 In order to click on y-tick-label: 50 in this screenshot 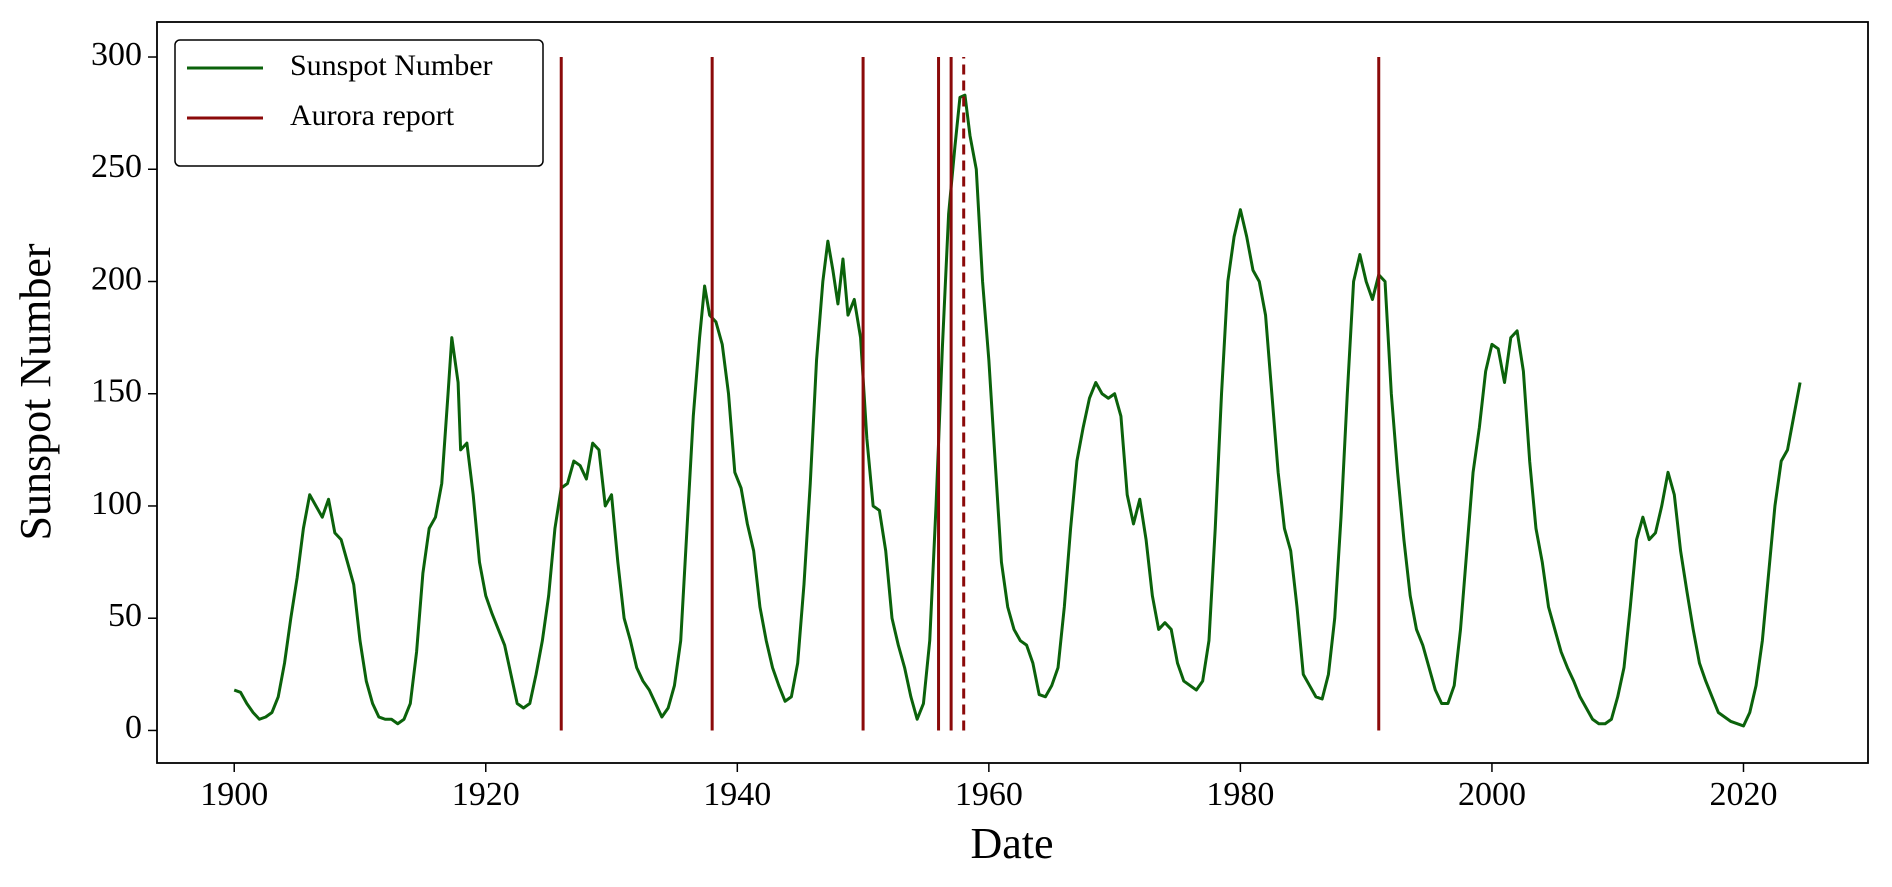, I will do `click(125, 615)`.